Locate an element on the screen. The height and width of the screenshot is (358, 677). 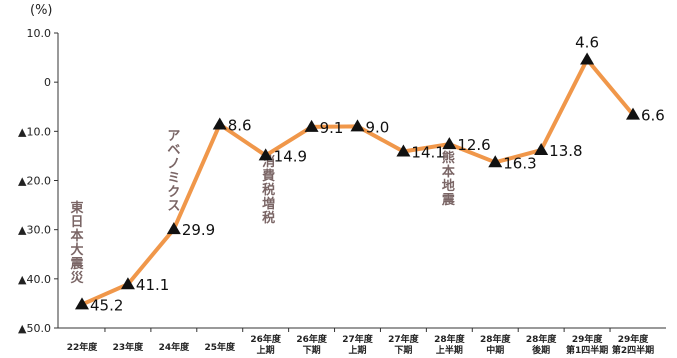
data-label: 6.6 is located at coordinates (653, 116).